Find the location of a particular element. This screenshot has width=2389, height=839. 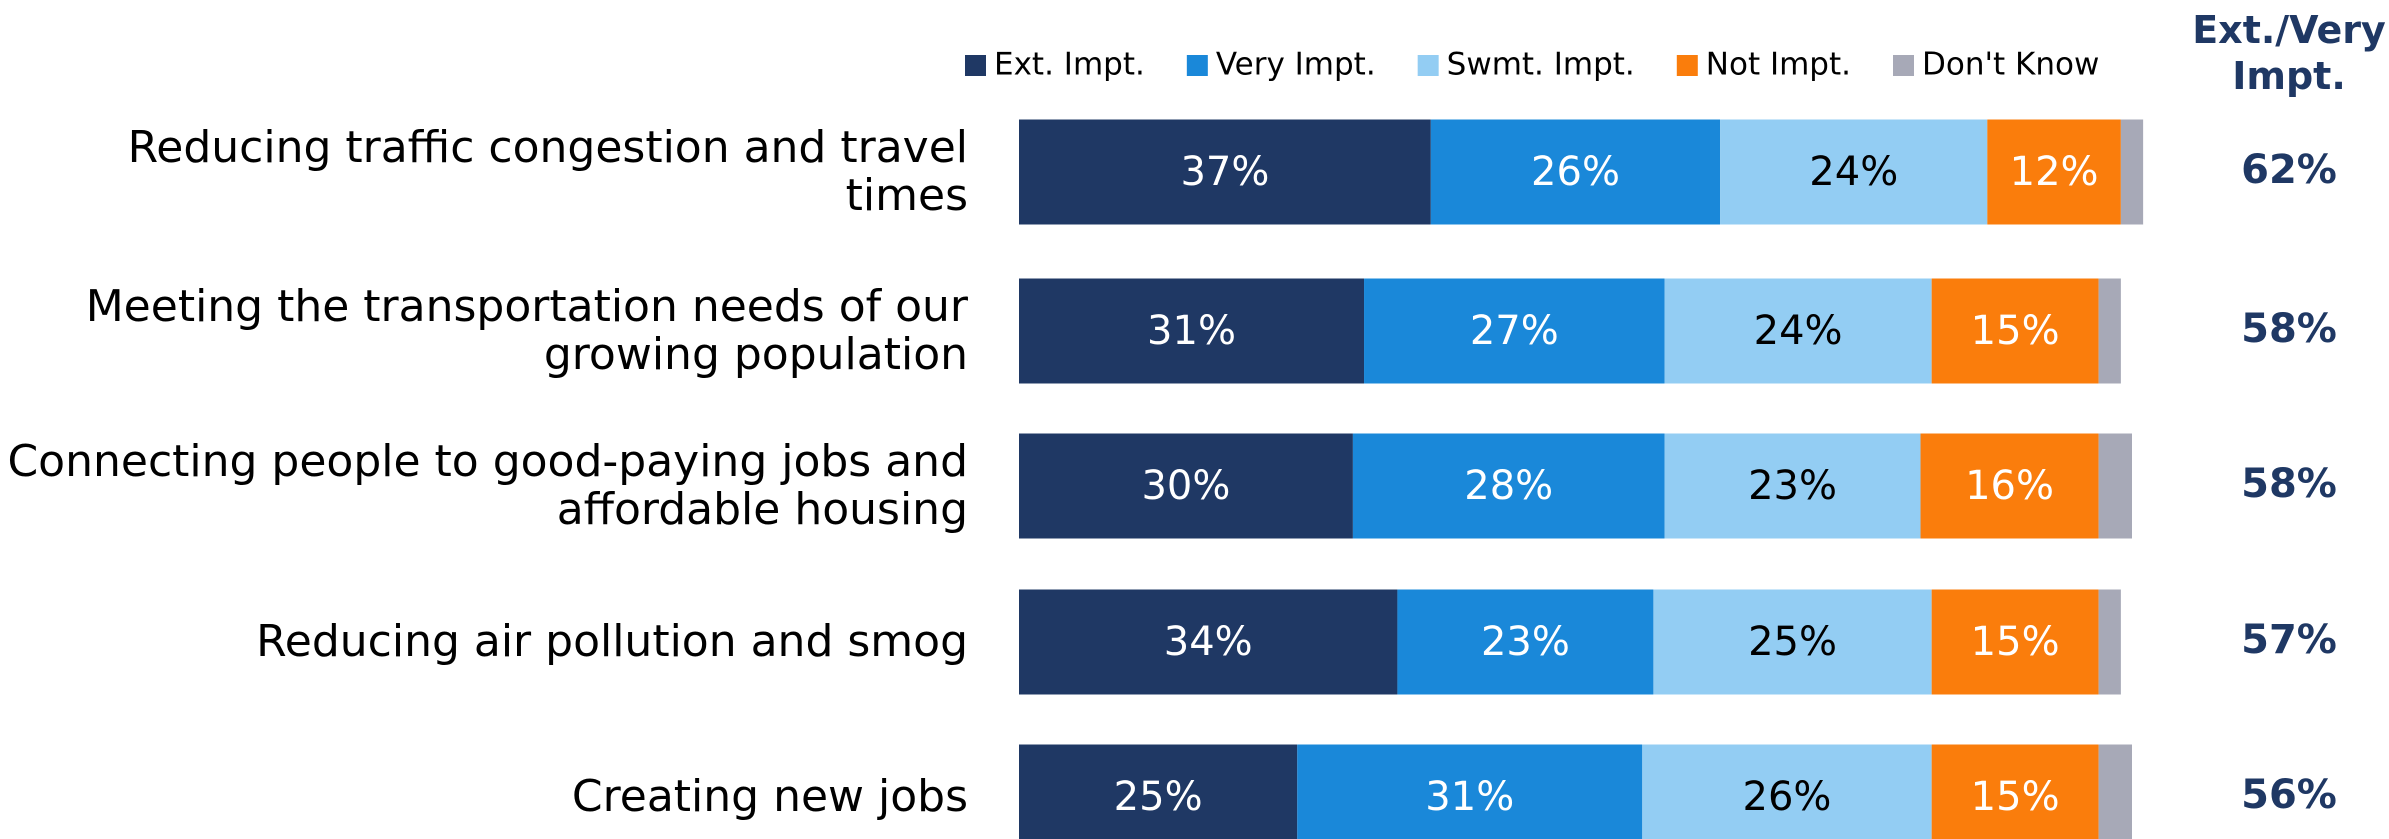

totals-header: Ext./Very Impt. is located at coordinates (2289, 53).